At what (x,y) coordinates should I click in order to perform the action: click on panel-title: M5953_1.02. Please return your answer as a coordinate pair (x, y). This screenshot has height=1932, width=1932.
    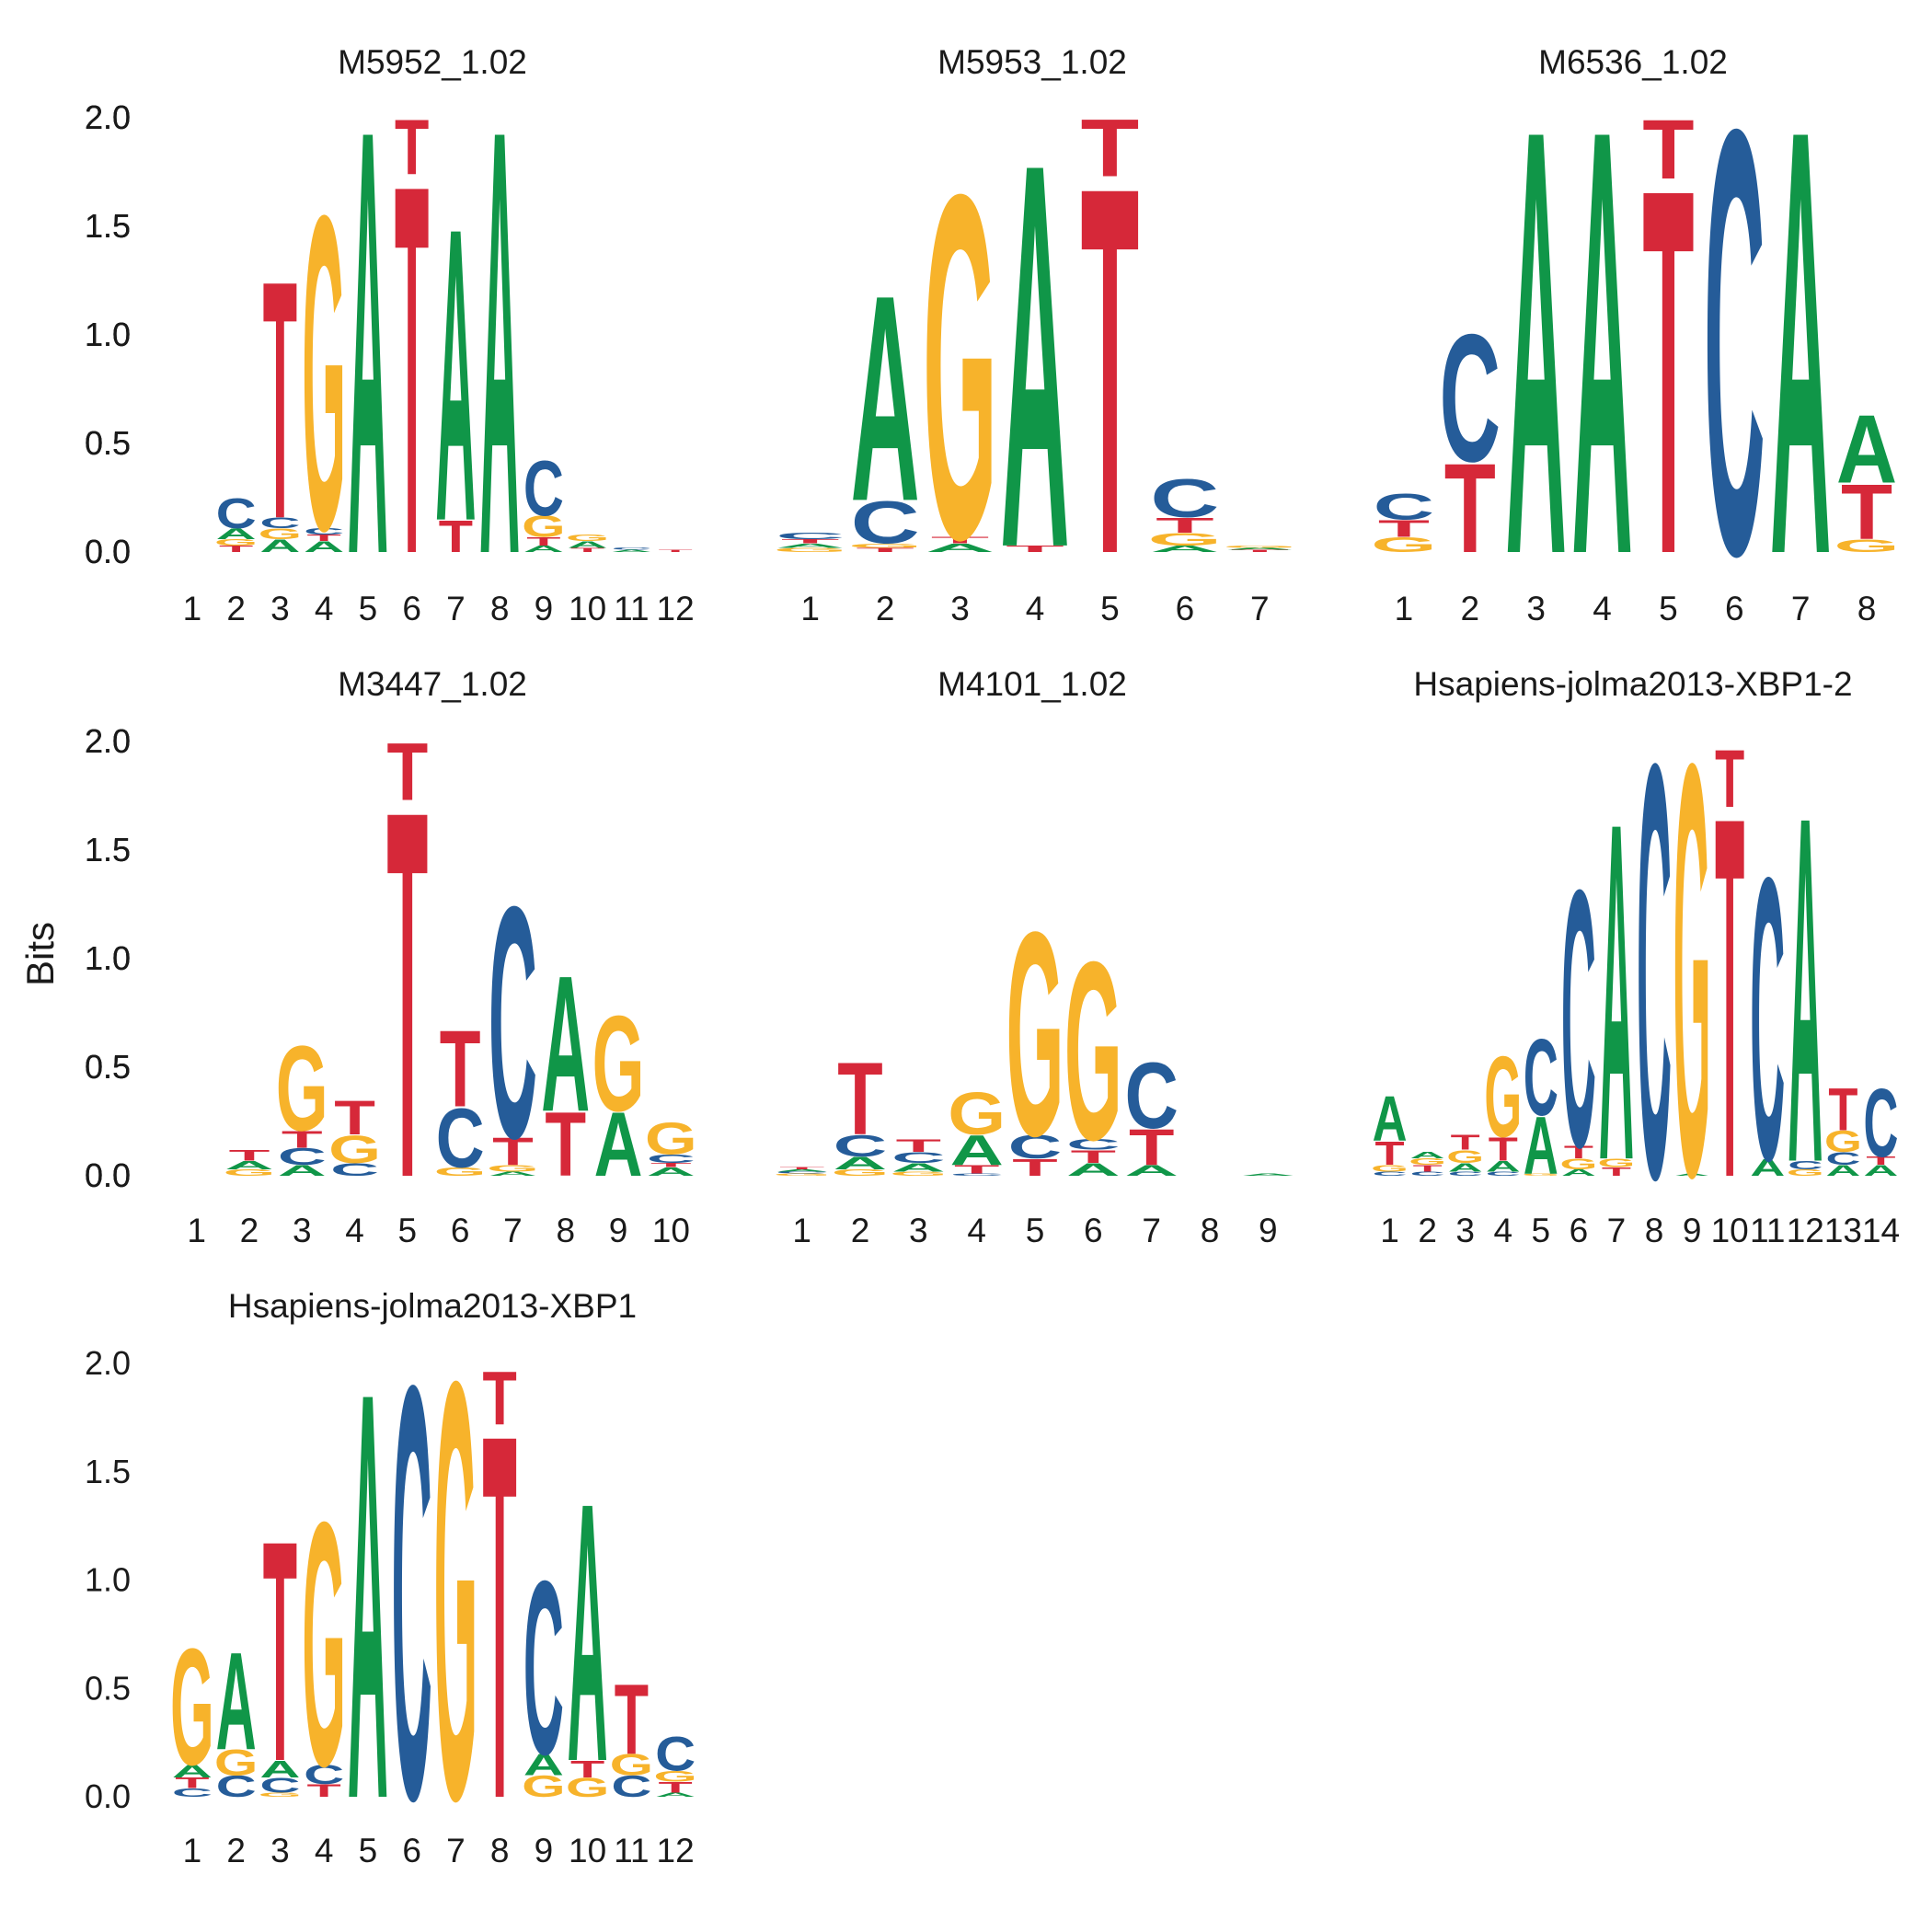
    Looking at the image, I should click on (1032, 62).